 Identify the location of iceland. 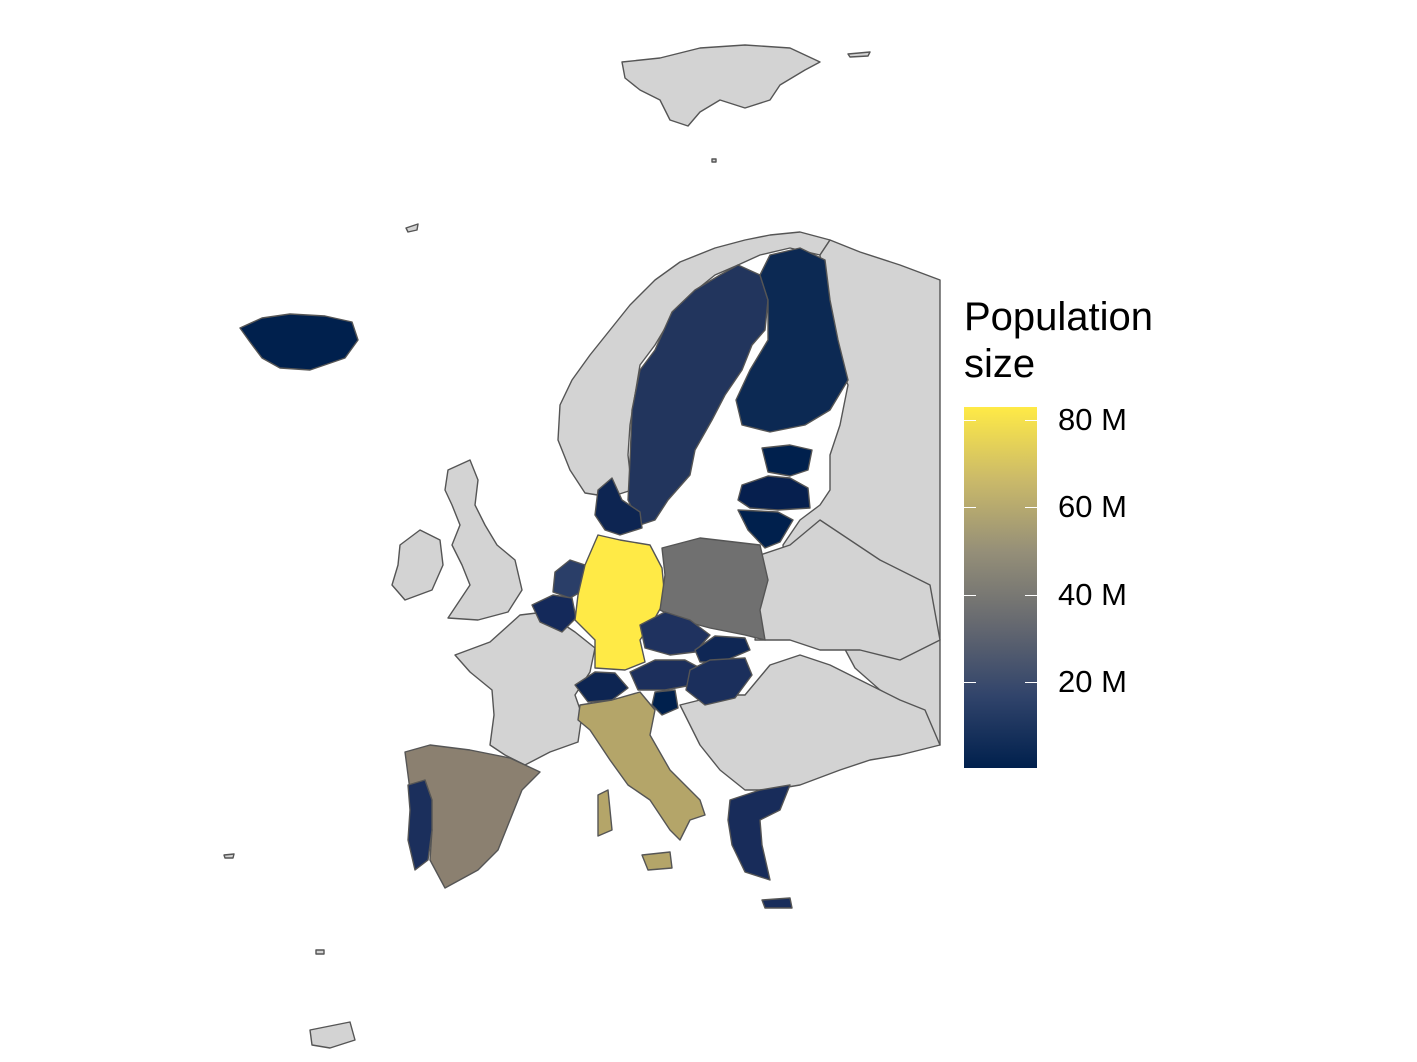
(299, 342).